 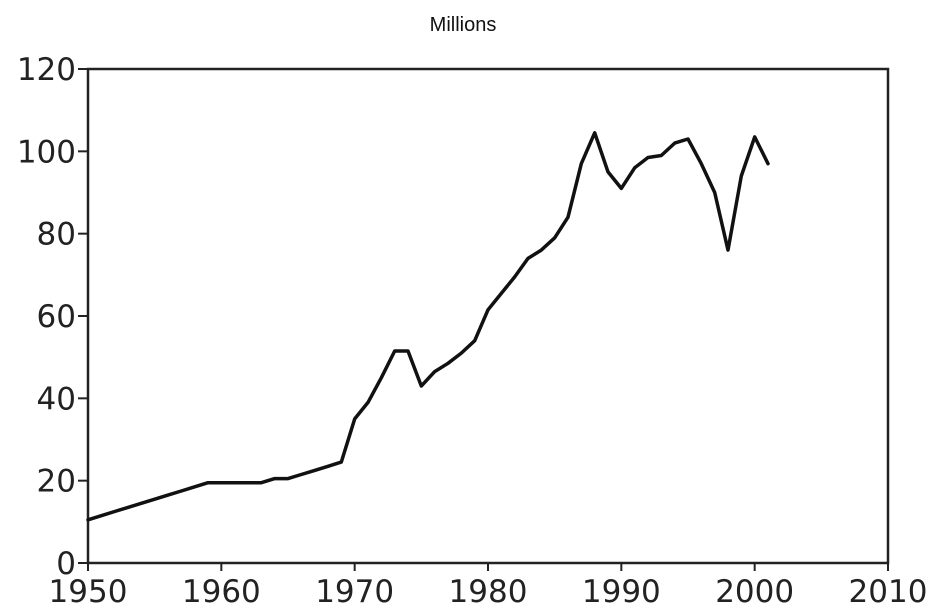 I want to click on y-tick-label: 0, so click(x=66, y=564).